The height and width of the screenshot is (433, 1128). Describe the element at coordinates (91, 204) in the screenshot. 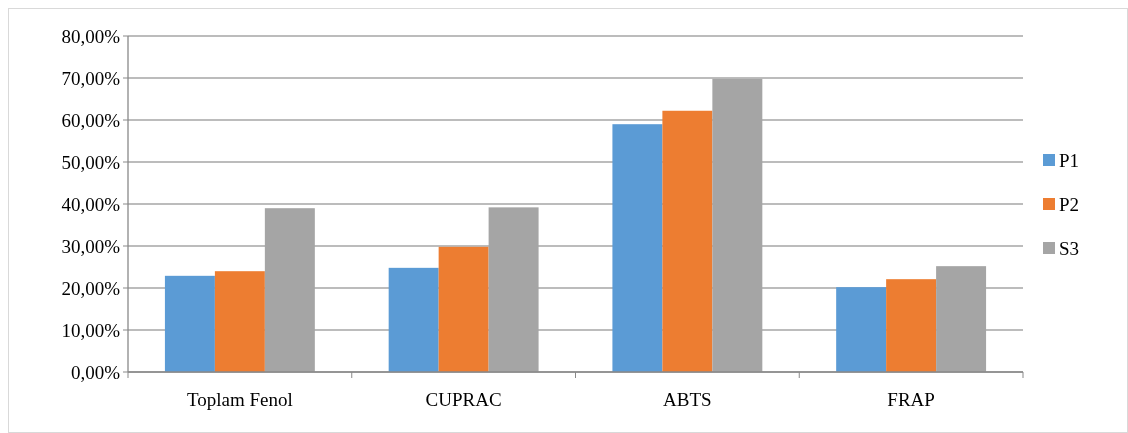

I see `y-tick-label: 40,00%` at that location.